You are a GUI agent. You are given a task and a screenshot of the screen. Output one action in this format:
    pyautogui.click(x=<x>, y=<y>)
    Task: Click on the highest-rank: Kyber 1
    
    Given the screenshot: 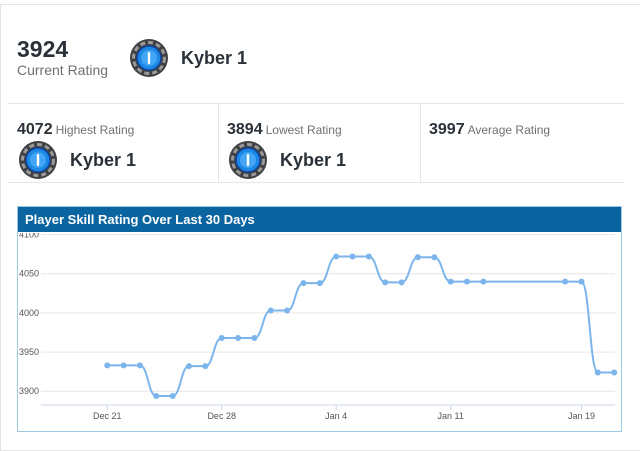 What is the action you would take?
    pyautogui.click(x=77, y=160)
    